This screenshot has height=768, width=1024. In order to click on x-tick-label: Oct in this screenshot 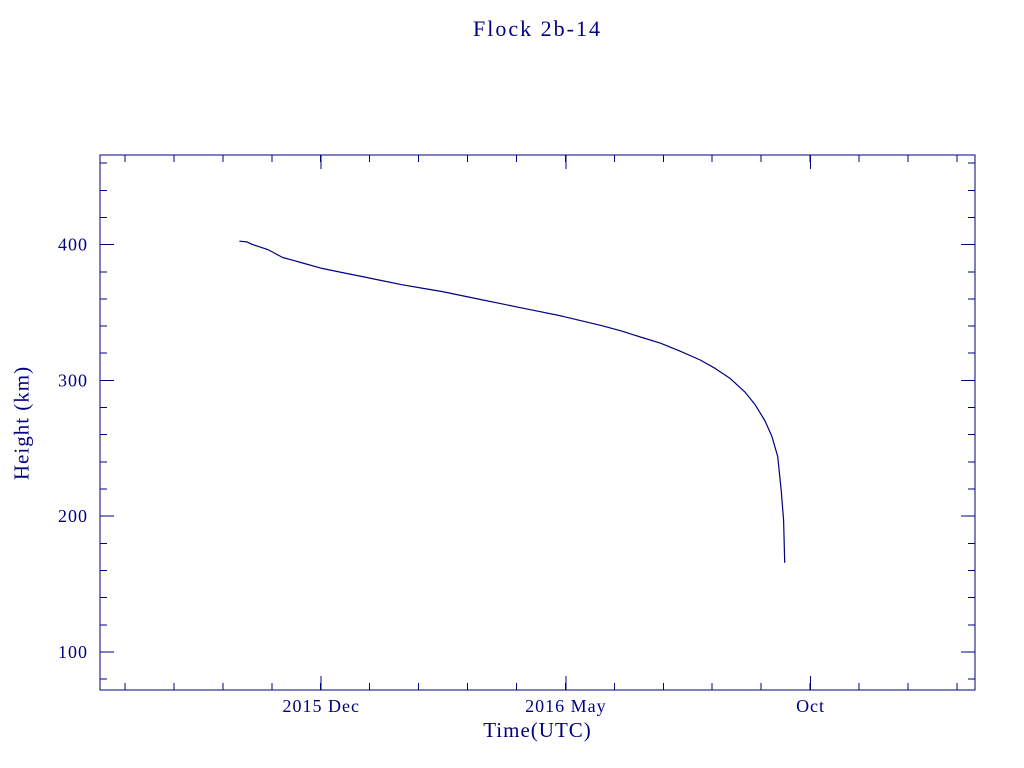, I will do `click(810, 706)`.